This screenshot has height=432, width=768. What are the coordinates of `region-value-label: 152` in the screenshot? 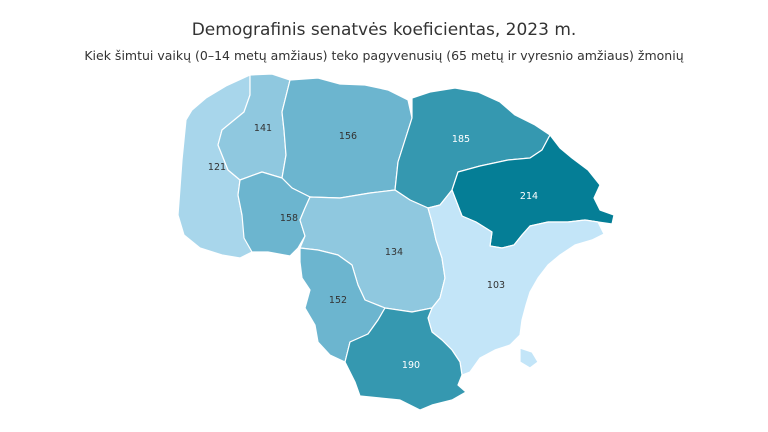 It's located at (338, 300).